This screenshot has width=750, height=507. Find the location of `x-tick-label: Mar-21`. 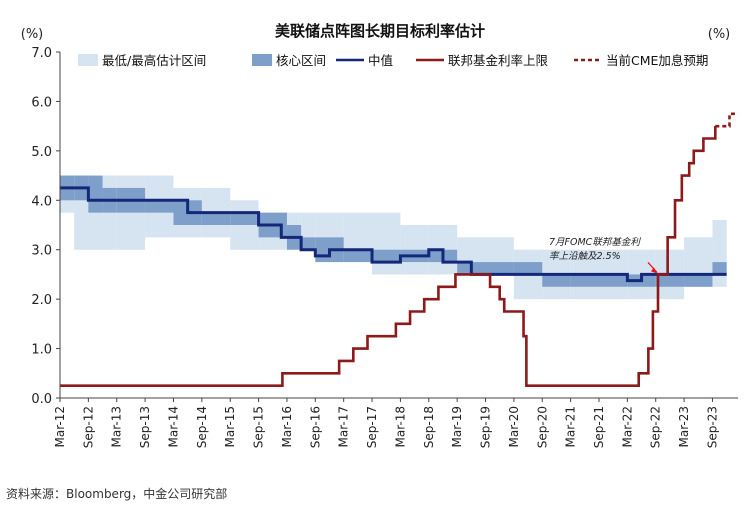

x-tick-label: Mar-21 is located at coordinates (571, 426).